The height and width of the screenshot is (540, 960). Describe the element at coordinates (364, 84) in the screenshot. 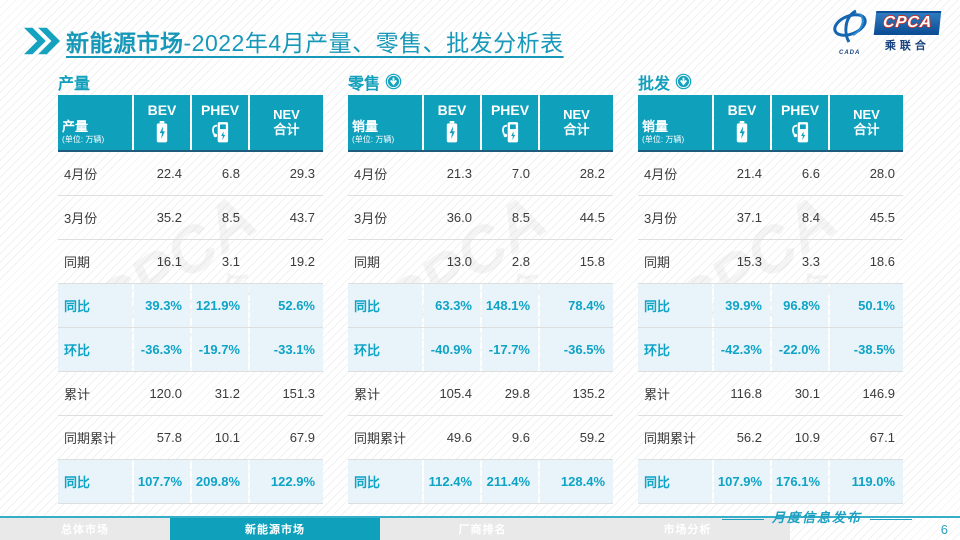

I see `section-title: 零售` at that location.